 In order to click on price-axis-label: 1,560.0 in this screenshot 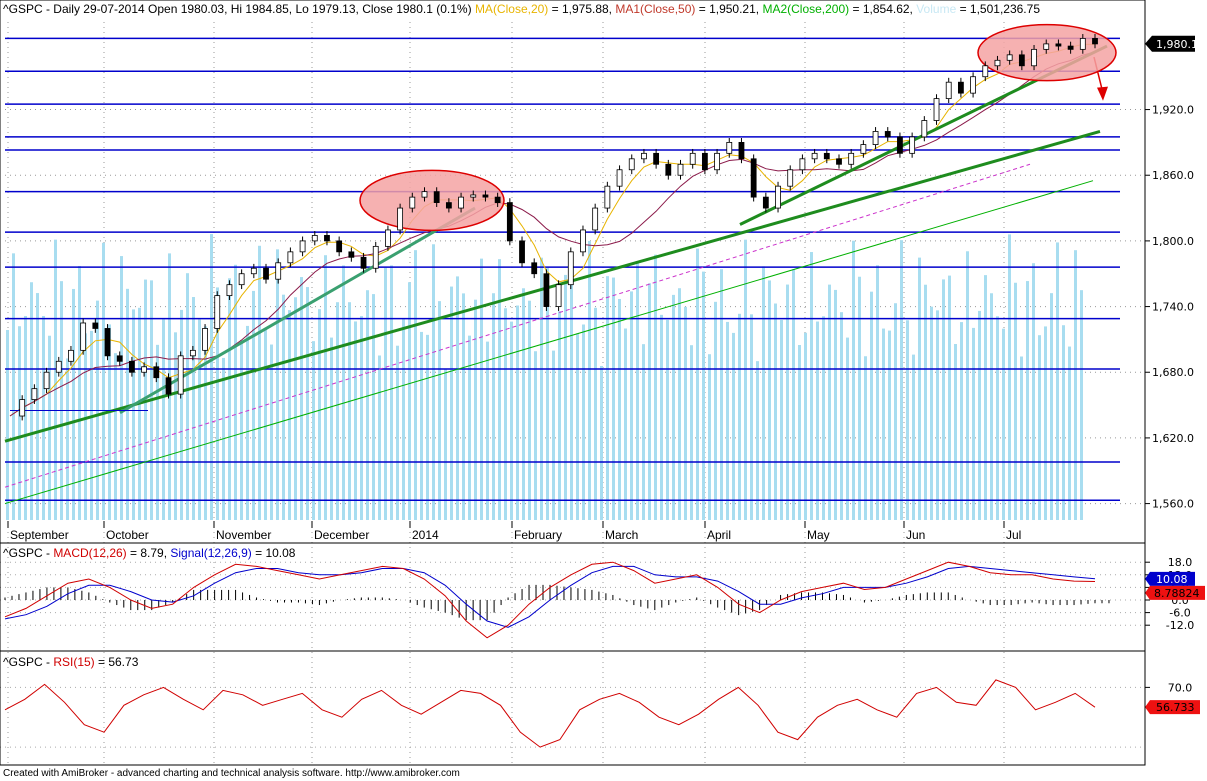, I will do `click(1173, 504)`.